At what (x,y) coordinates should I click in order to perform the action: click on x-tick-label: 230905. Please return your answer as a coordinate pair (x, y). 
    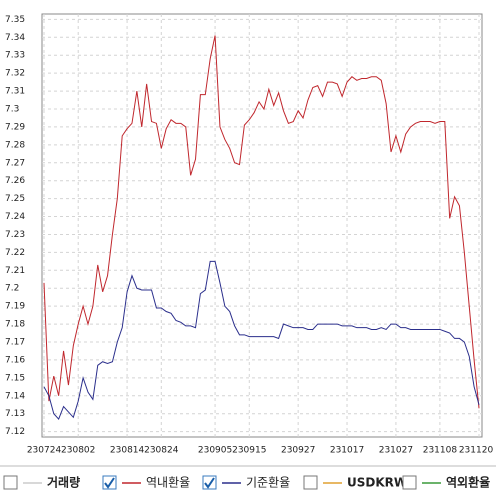
    Looking at the image, I should click on (215, 451).